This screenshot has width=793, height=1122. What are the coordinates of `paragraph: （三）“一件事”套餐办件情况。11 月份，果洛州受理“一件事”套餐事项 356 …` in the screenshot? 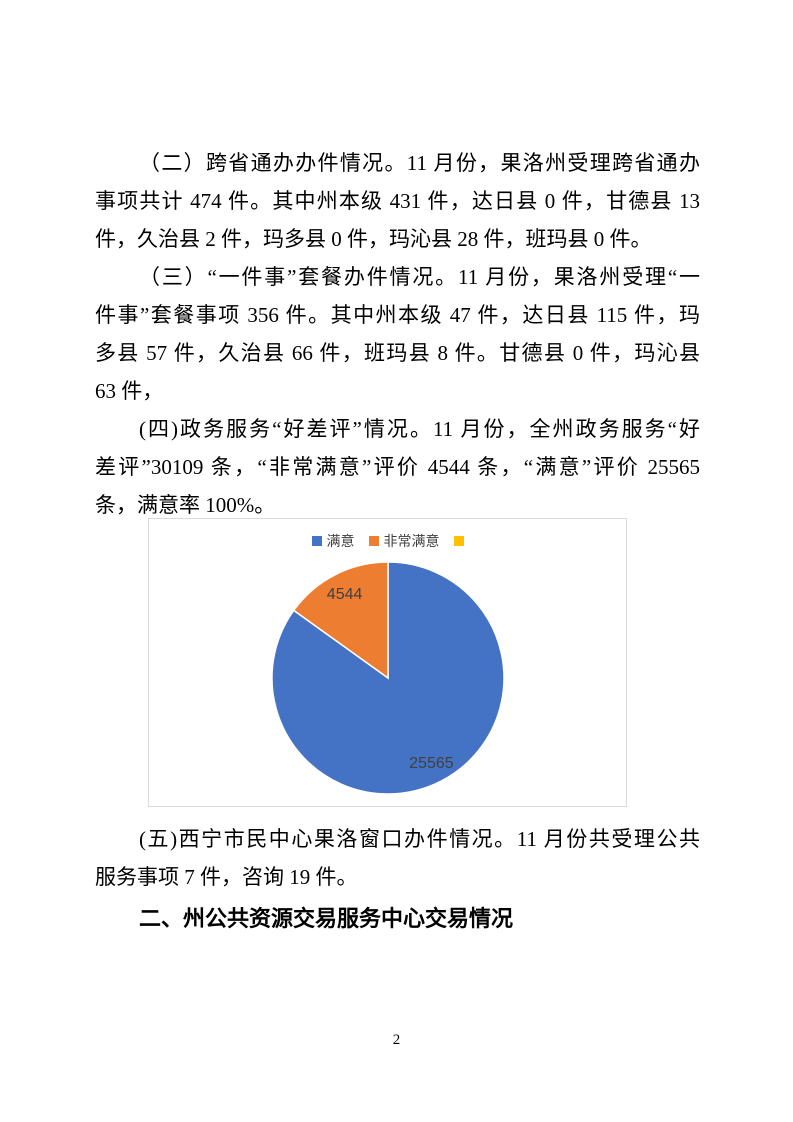 It's located at (397, 334).